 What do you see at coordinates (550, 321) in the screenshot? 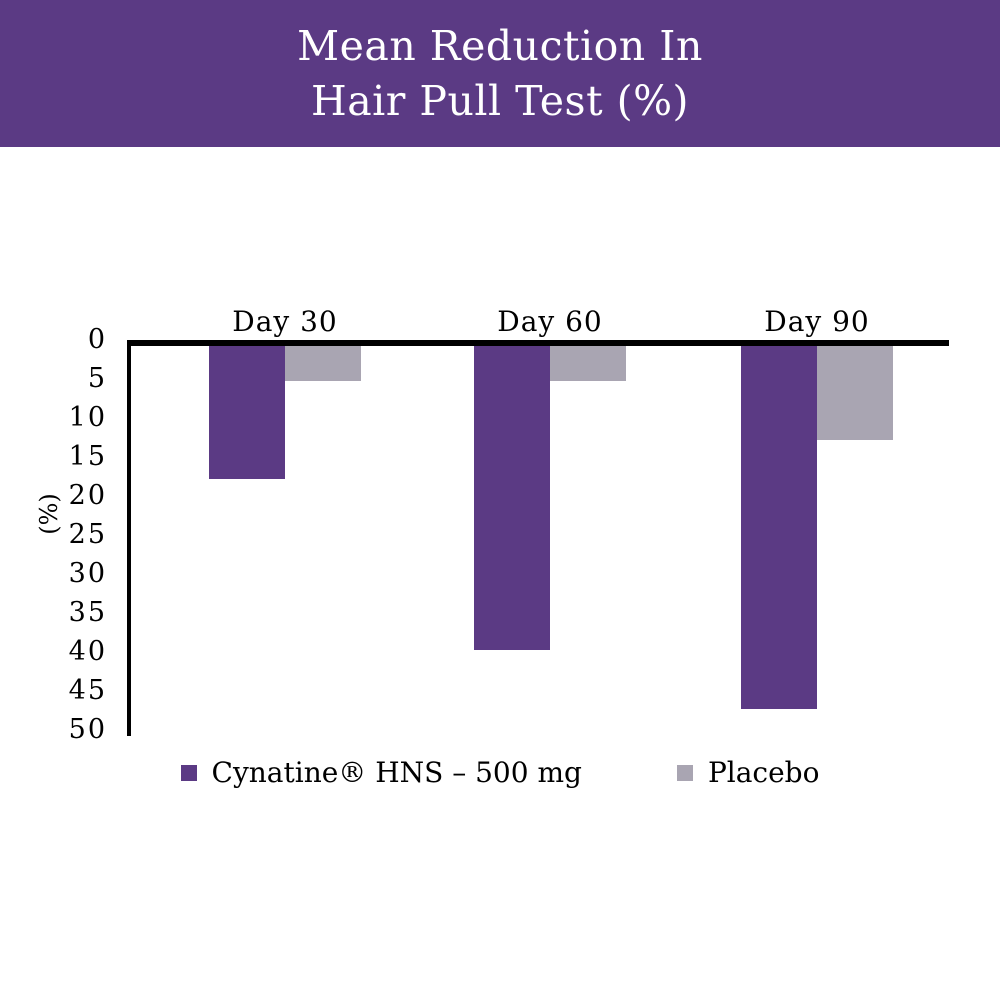
I see `category-label: Day 60` at bounding box center [550, 321].